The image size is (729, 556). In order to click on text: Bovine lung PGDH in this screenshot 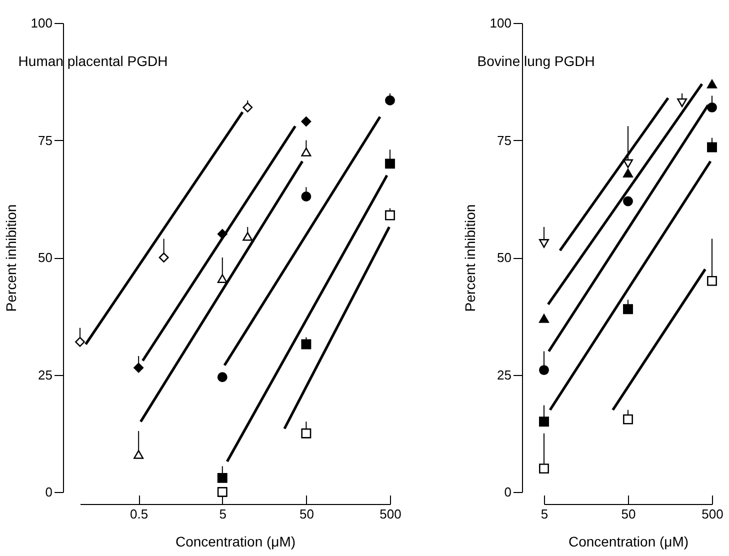, I will do `click(536, 61)`.